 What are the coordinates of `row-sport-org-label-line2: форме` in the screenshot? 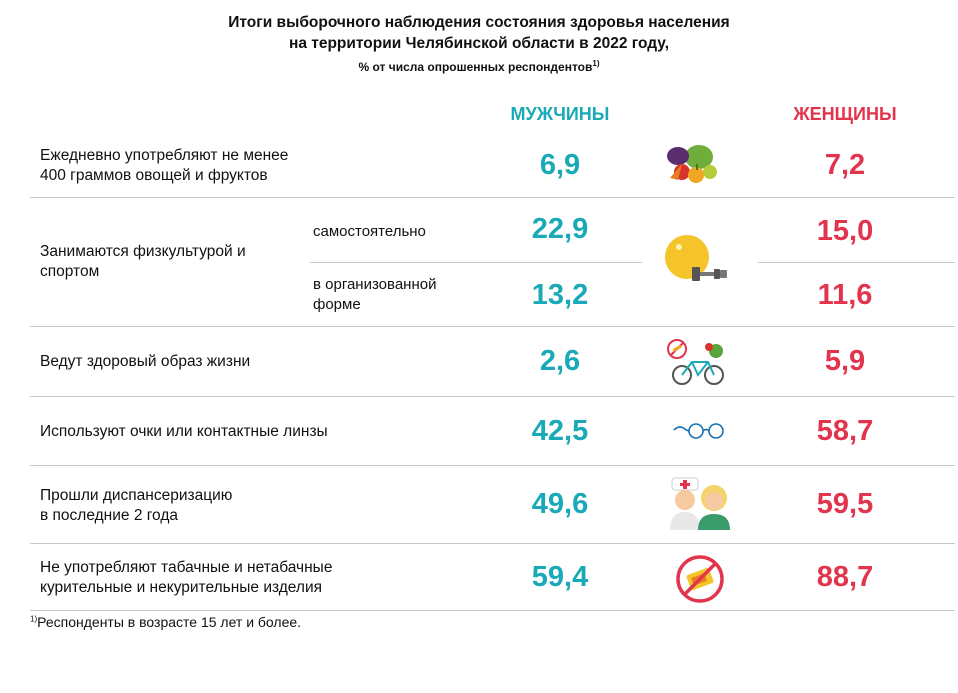 It's located at (337, 304).